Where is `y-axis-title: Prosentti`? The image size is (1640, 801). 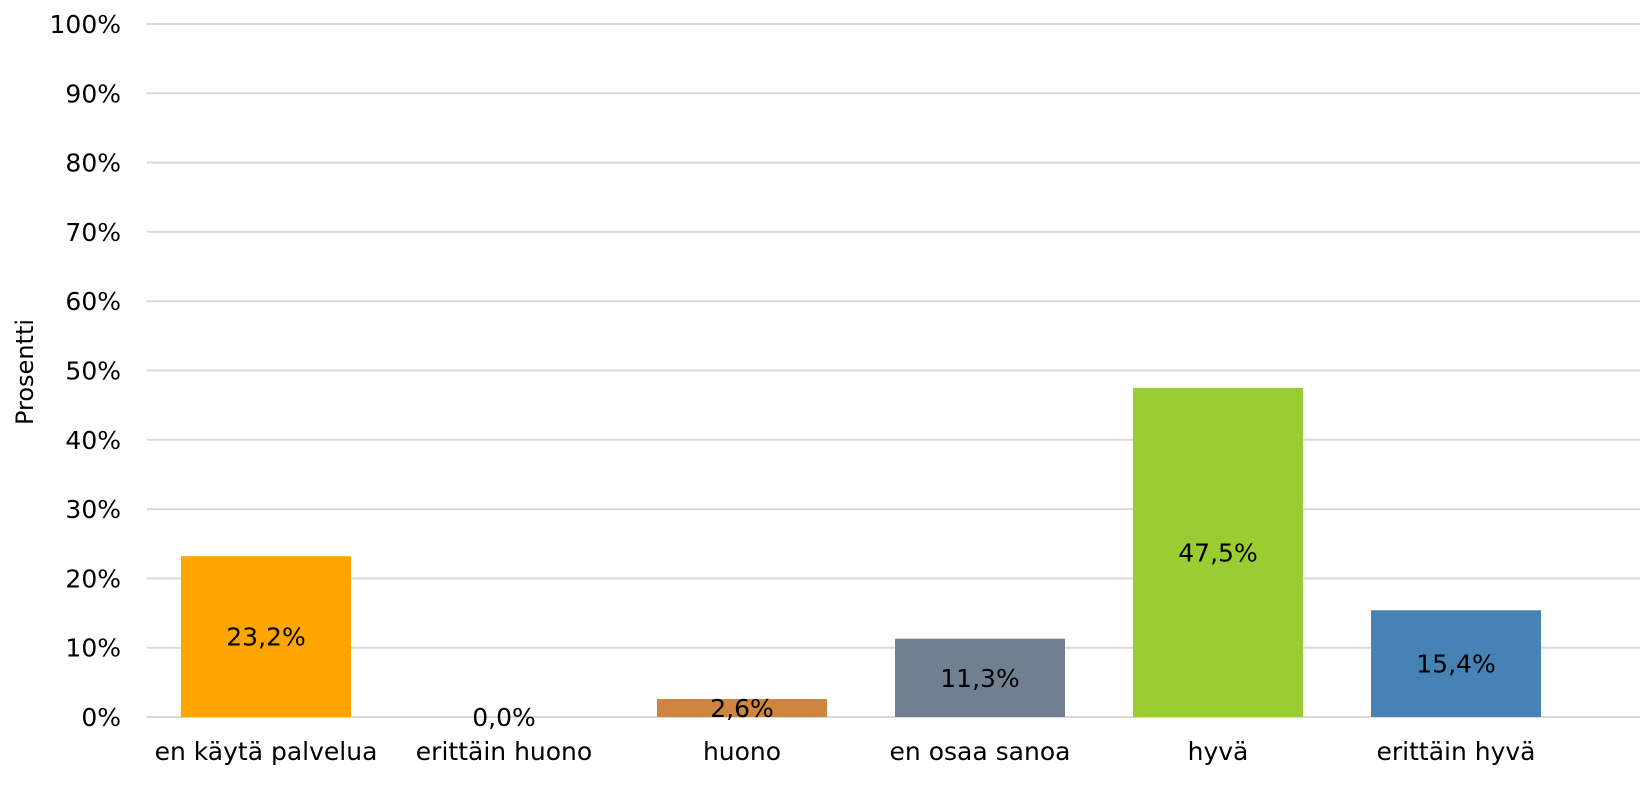
y-axis-title: Prosentti is located at coordinates (25, 372).